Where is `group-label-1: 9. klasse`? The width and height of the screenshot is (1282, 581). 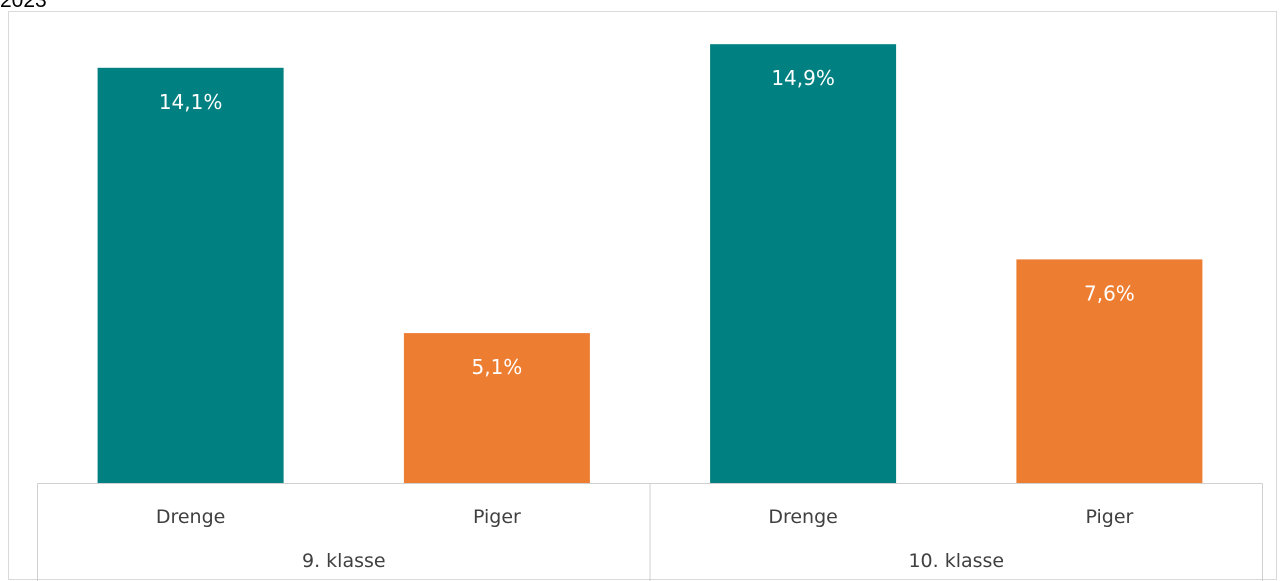
group-label-1: 9. klasse is located at coordinates (344, 561).